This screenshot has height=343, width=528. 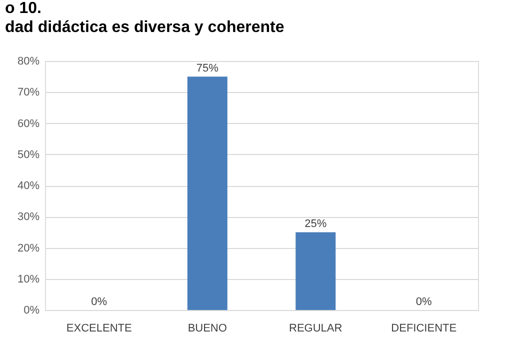 I want to click on x-tick-label: DEFICIENTE, so click(x=424, y=328).